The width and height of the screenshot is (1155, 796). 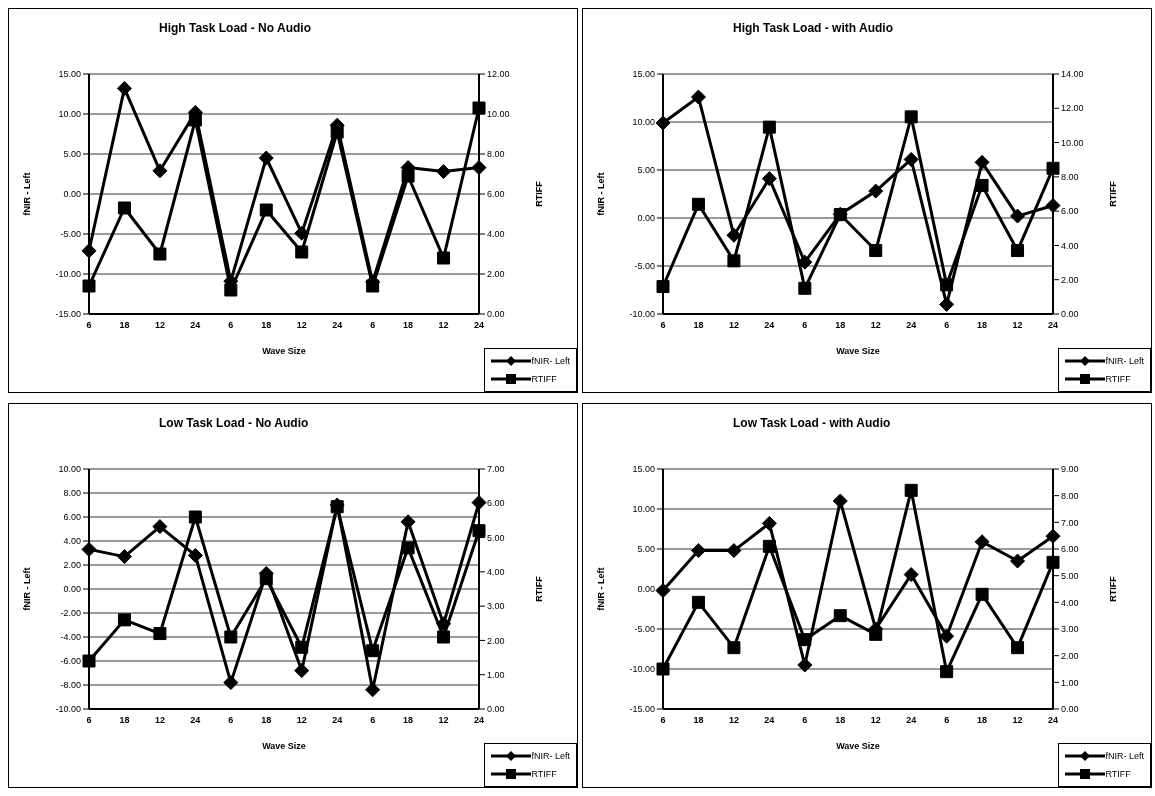 I want to click on y-tick-label: -10.00, so click(x=642, y=669).